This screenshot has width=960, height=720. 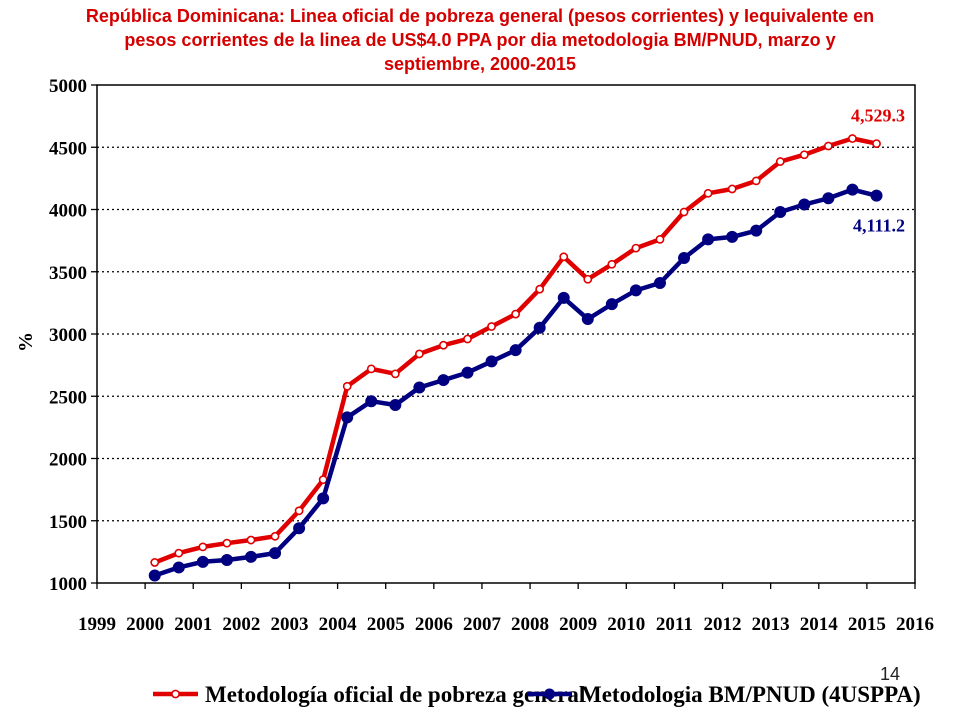 I want to click on legend-label: Metodologia BM/PNUD (4USPPA), so click(x=750, y=694).